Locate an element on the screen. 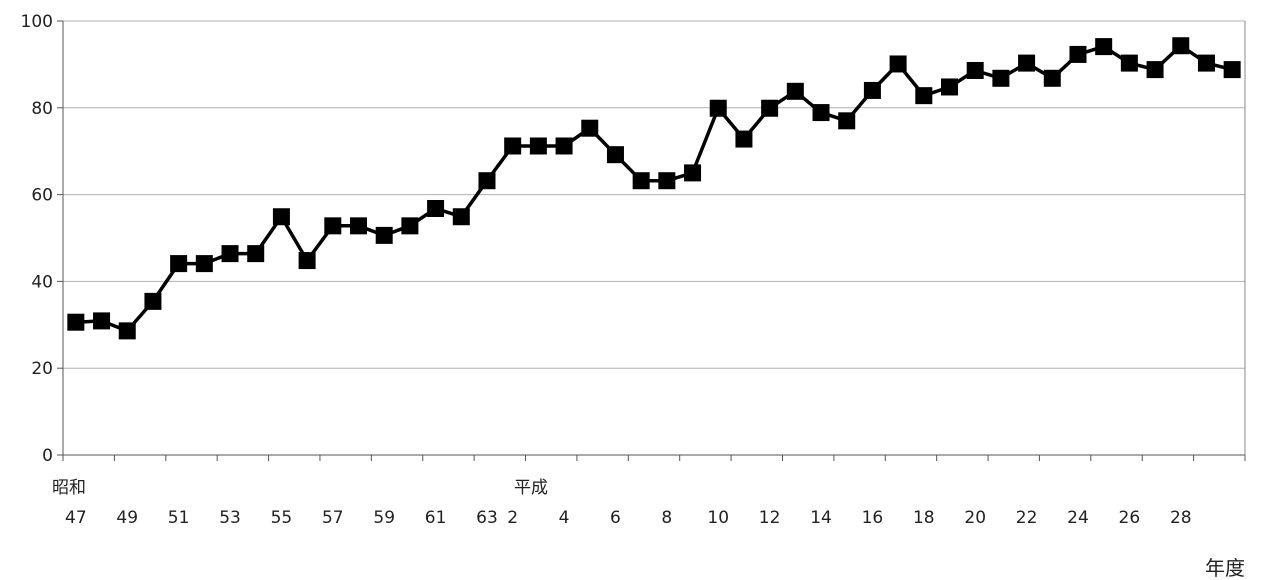 This screenshot has height=580, width=1266. y-tick-label: 60 is located at coordinates (42, 196).